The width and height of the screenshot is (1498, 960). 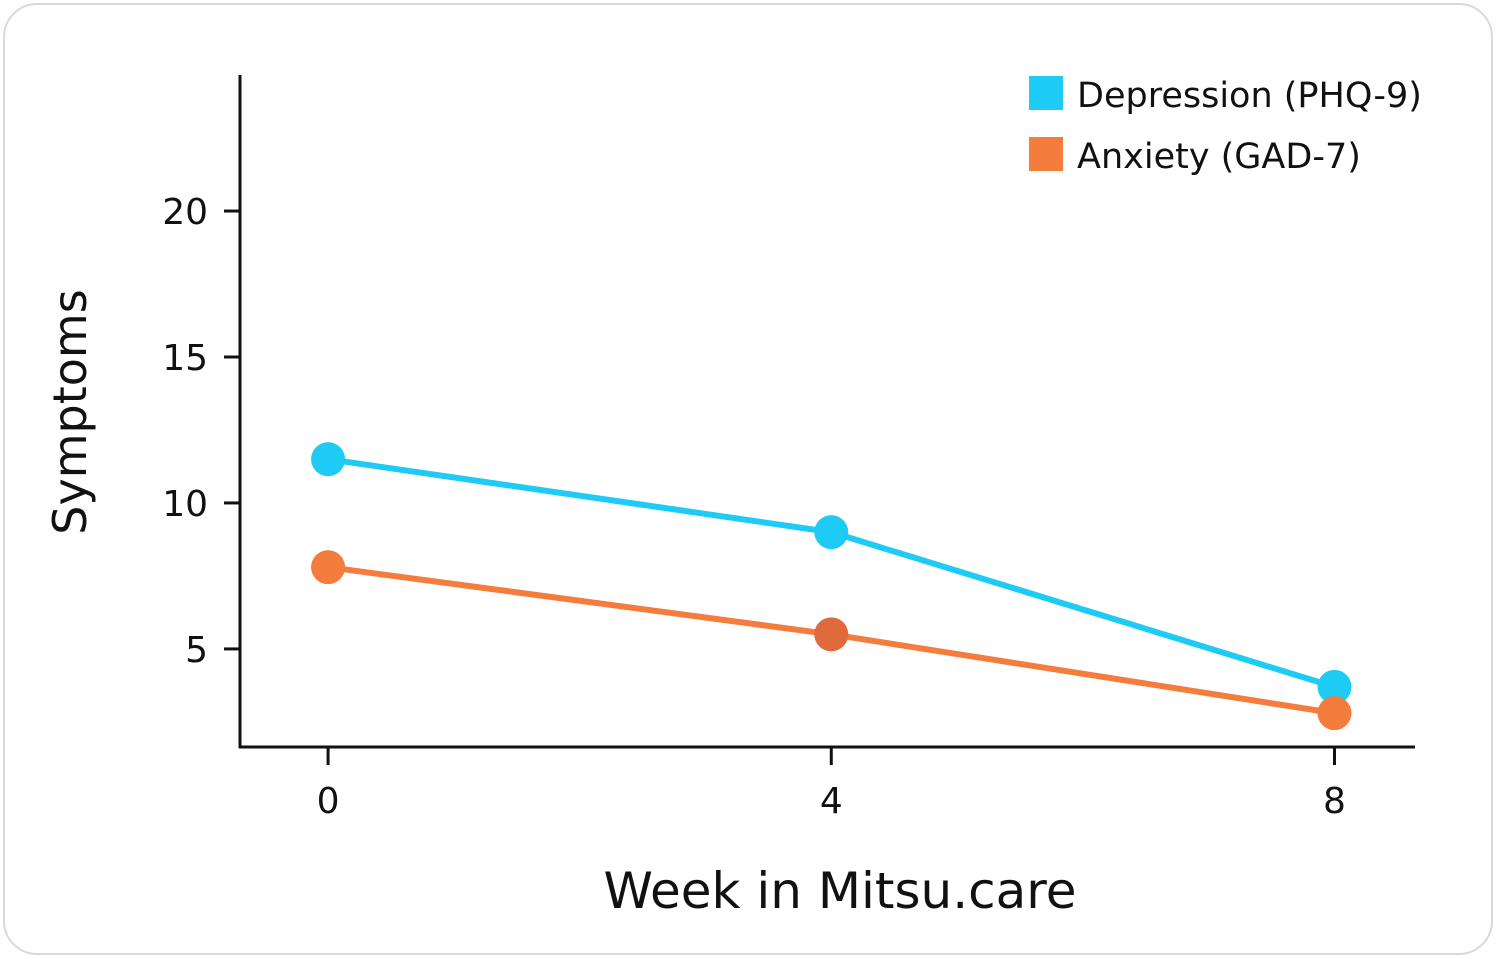 I want to click on legend: Depression (PHQ-9) Anxiety (GAD-7), so click(x=1225, y=126).